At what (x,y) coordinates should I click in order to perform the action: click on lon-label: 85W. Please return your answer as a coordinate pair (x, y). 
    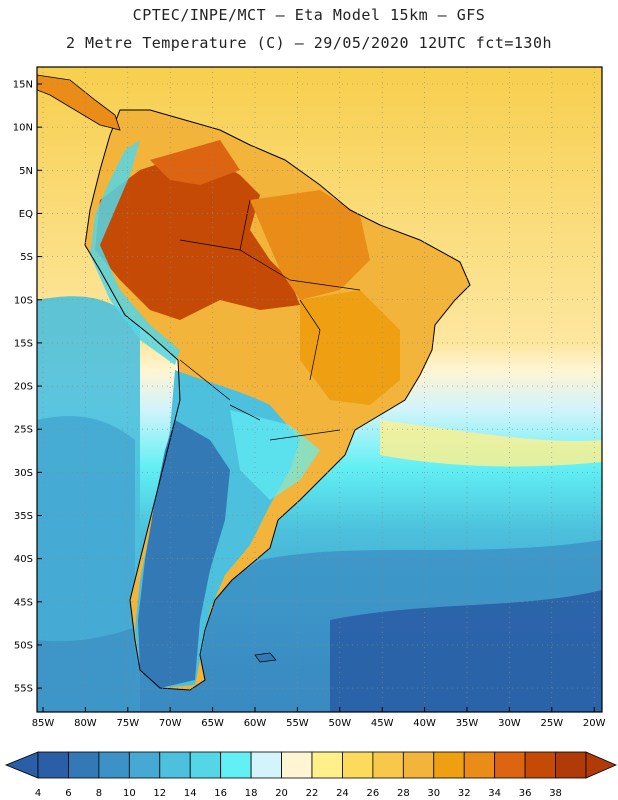
    Looking at the image, I should click on (43, 723).